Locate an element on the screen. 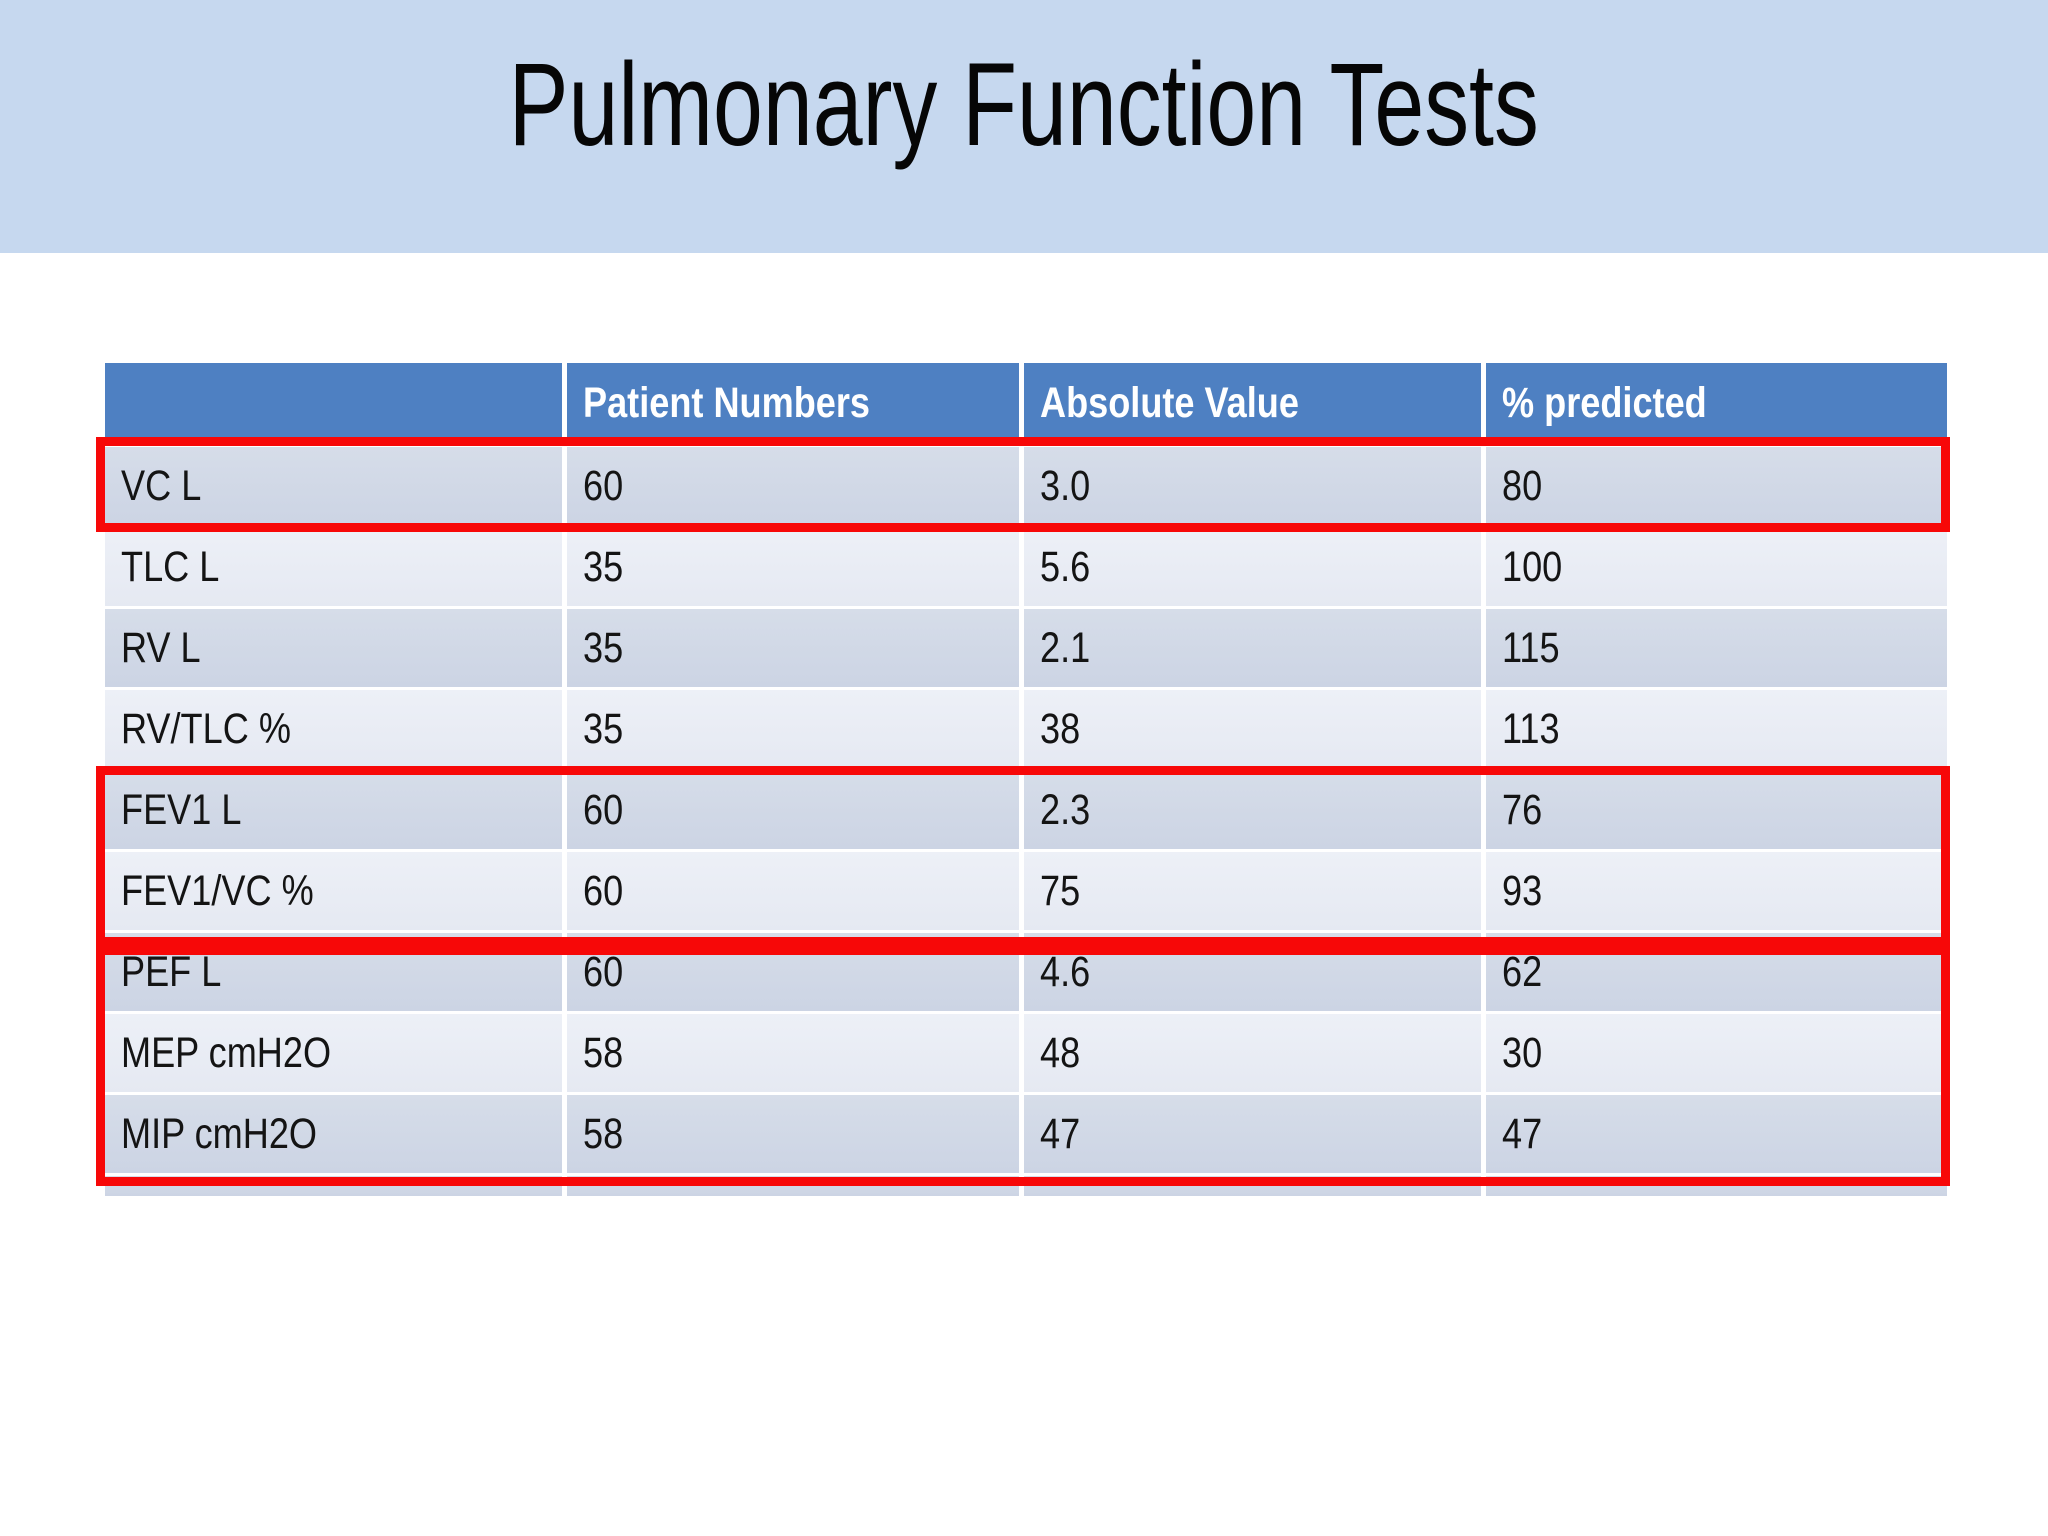 The width and height of the screenshot is (2048, 1536). percent-predicted-cell: 115 is located at coordinates (1531, 647).